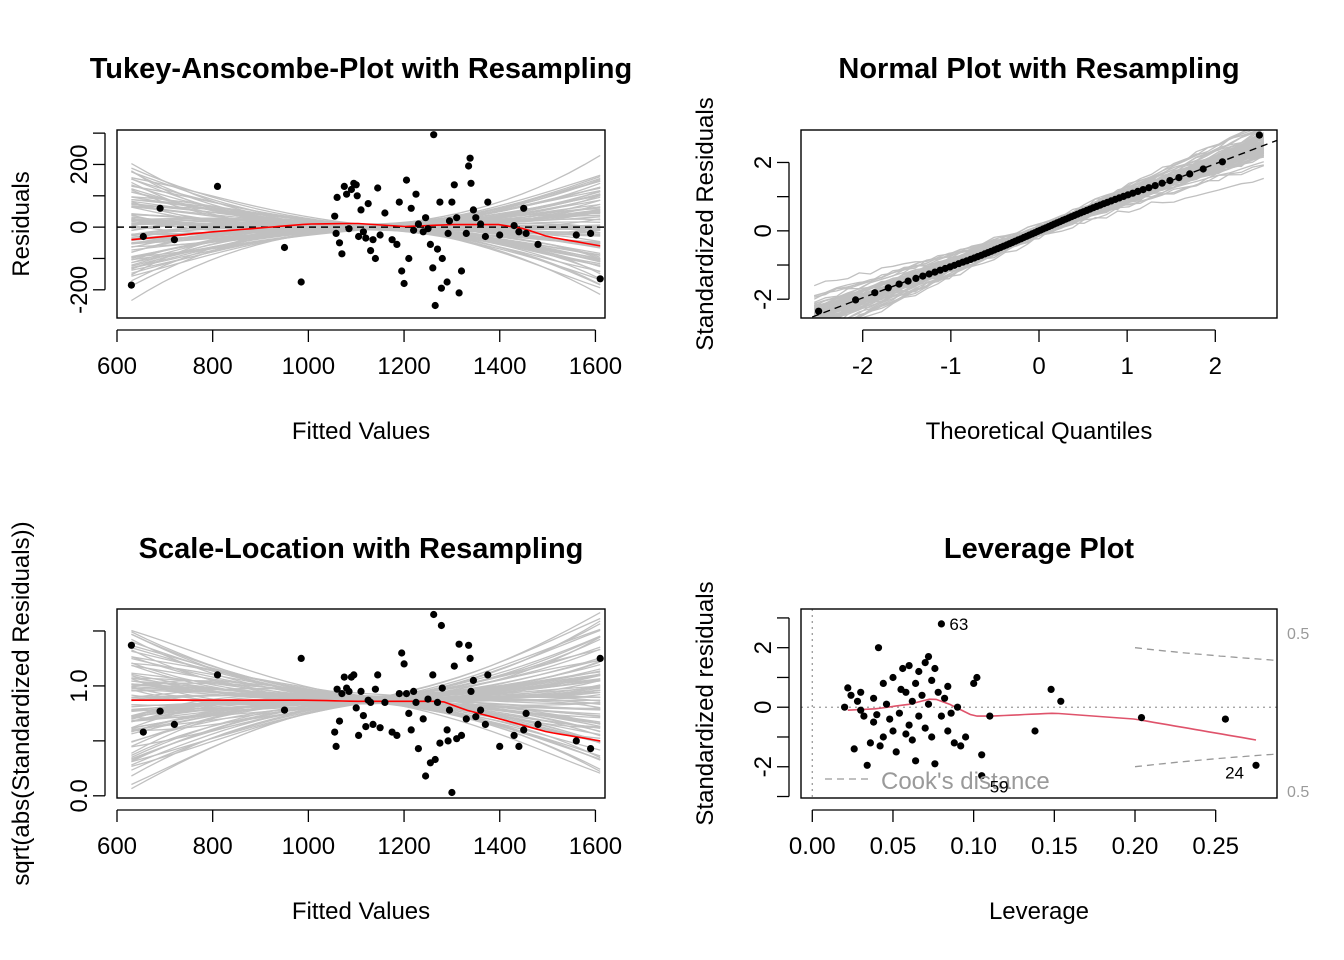  I want to click on y-axis-label: Standardized Residuals, so click(705, 224).